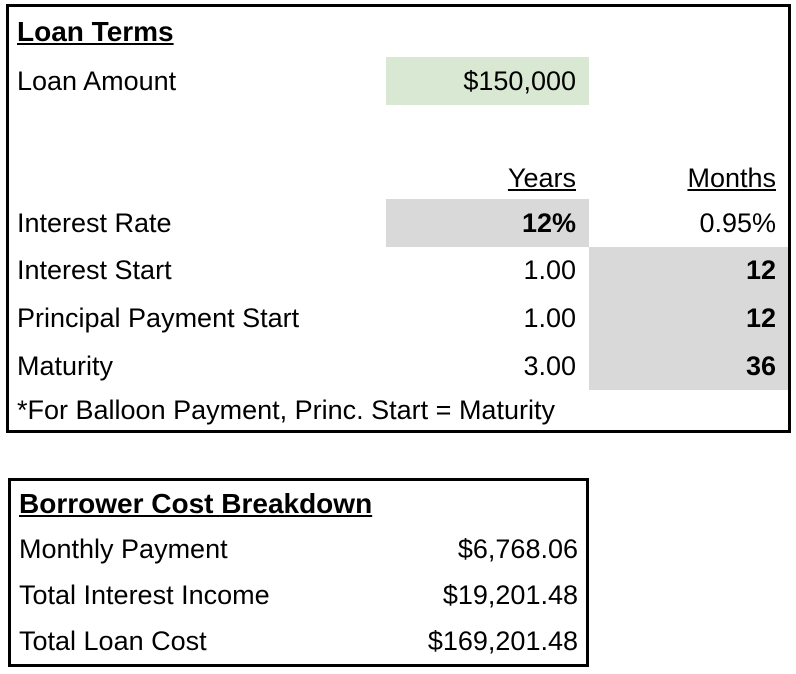 The image size is (796, 674). I want to click on table-row-interest-rate: Interest Rate 12% 0.95%, so click(398, 223).